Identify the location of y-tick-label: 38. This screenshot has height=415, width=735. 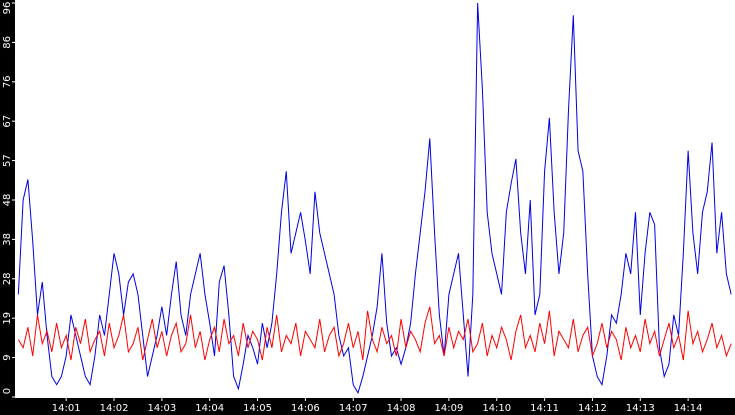
(7, 239).